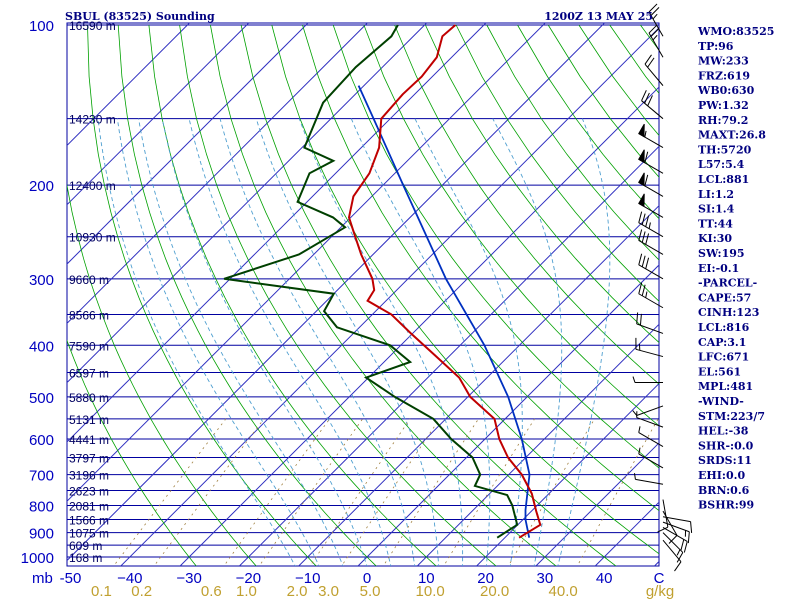 This screenshot has height=600, width=800. Describe the element at coordinates (92, 26) in the screenshot. I see `height-label: 16590 m` at that location.